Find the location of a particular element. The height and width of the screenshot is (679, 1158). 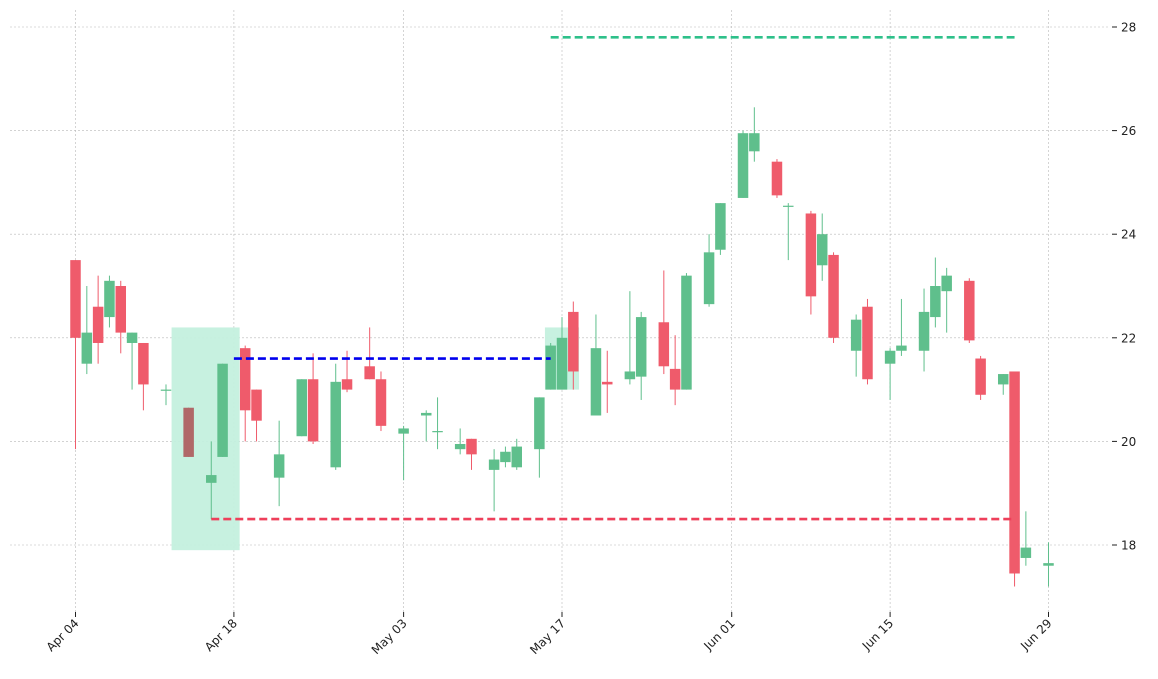

y-tick-label: 20 is located at coordinates (1128, 442).